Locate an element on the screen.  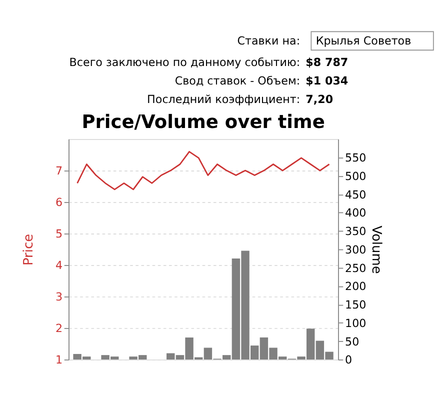
y2-tick-label: 500 is located at coordinates (355, 176).